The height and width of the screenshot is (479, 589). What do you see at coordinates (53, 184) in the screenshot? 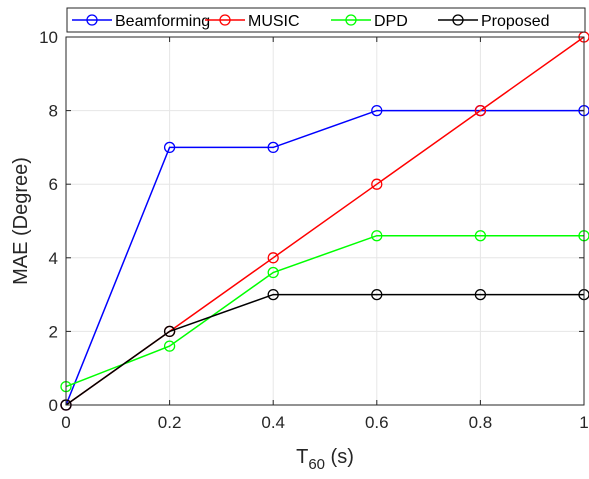
I see `y-tick-label: 6` at bounding box center [53, 184].